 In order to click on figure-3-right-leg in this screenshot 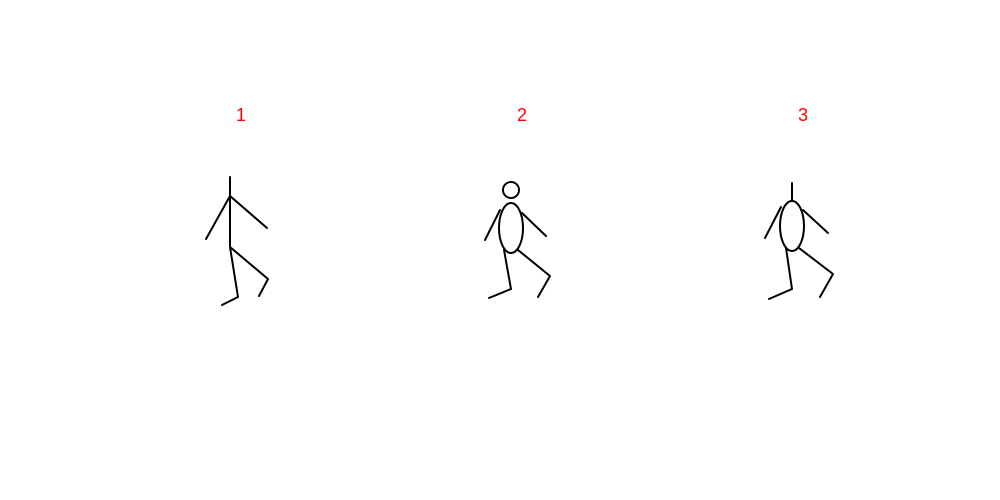, I will do `click(816, 272)`.